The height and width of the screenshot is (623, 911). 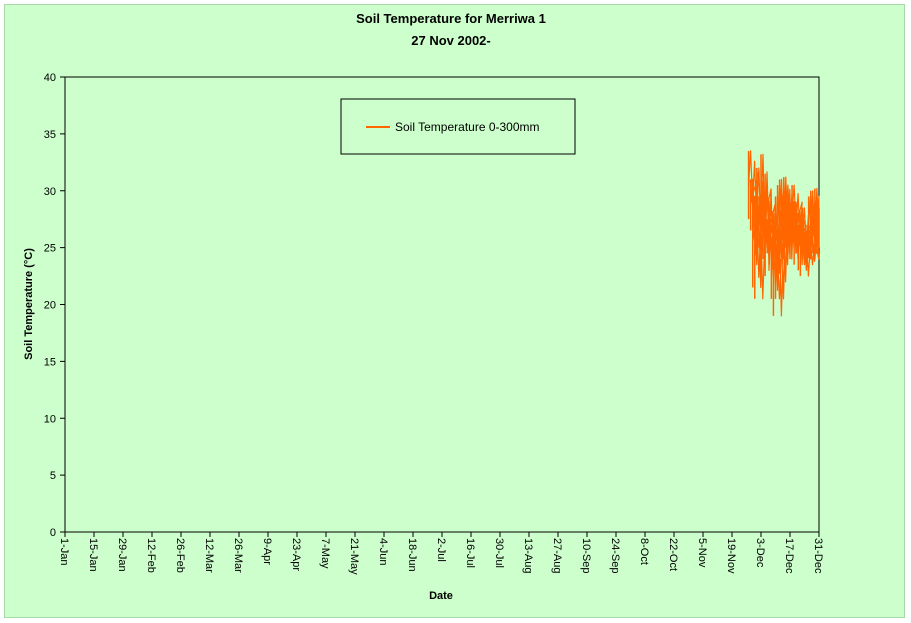 I want to click on y-tick-label: 15, so click(x=50, y=362).